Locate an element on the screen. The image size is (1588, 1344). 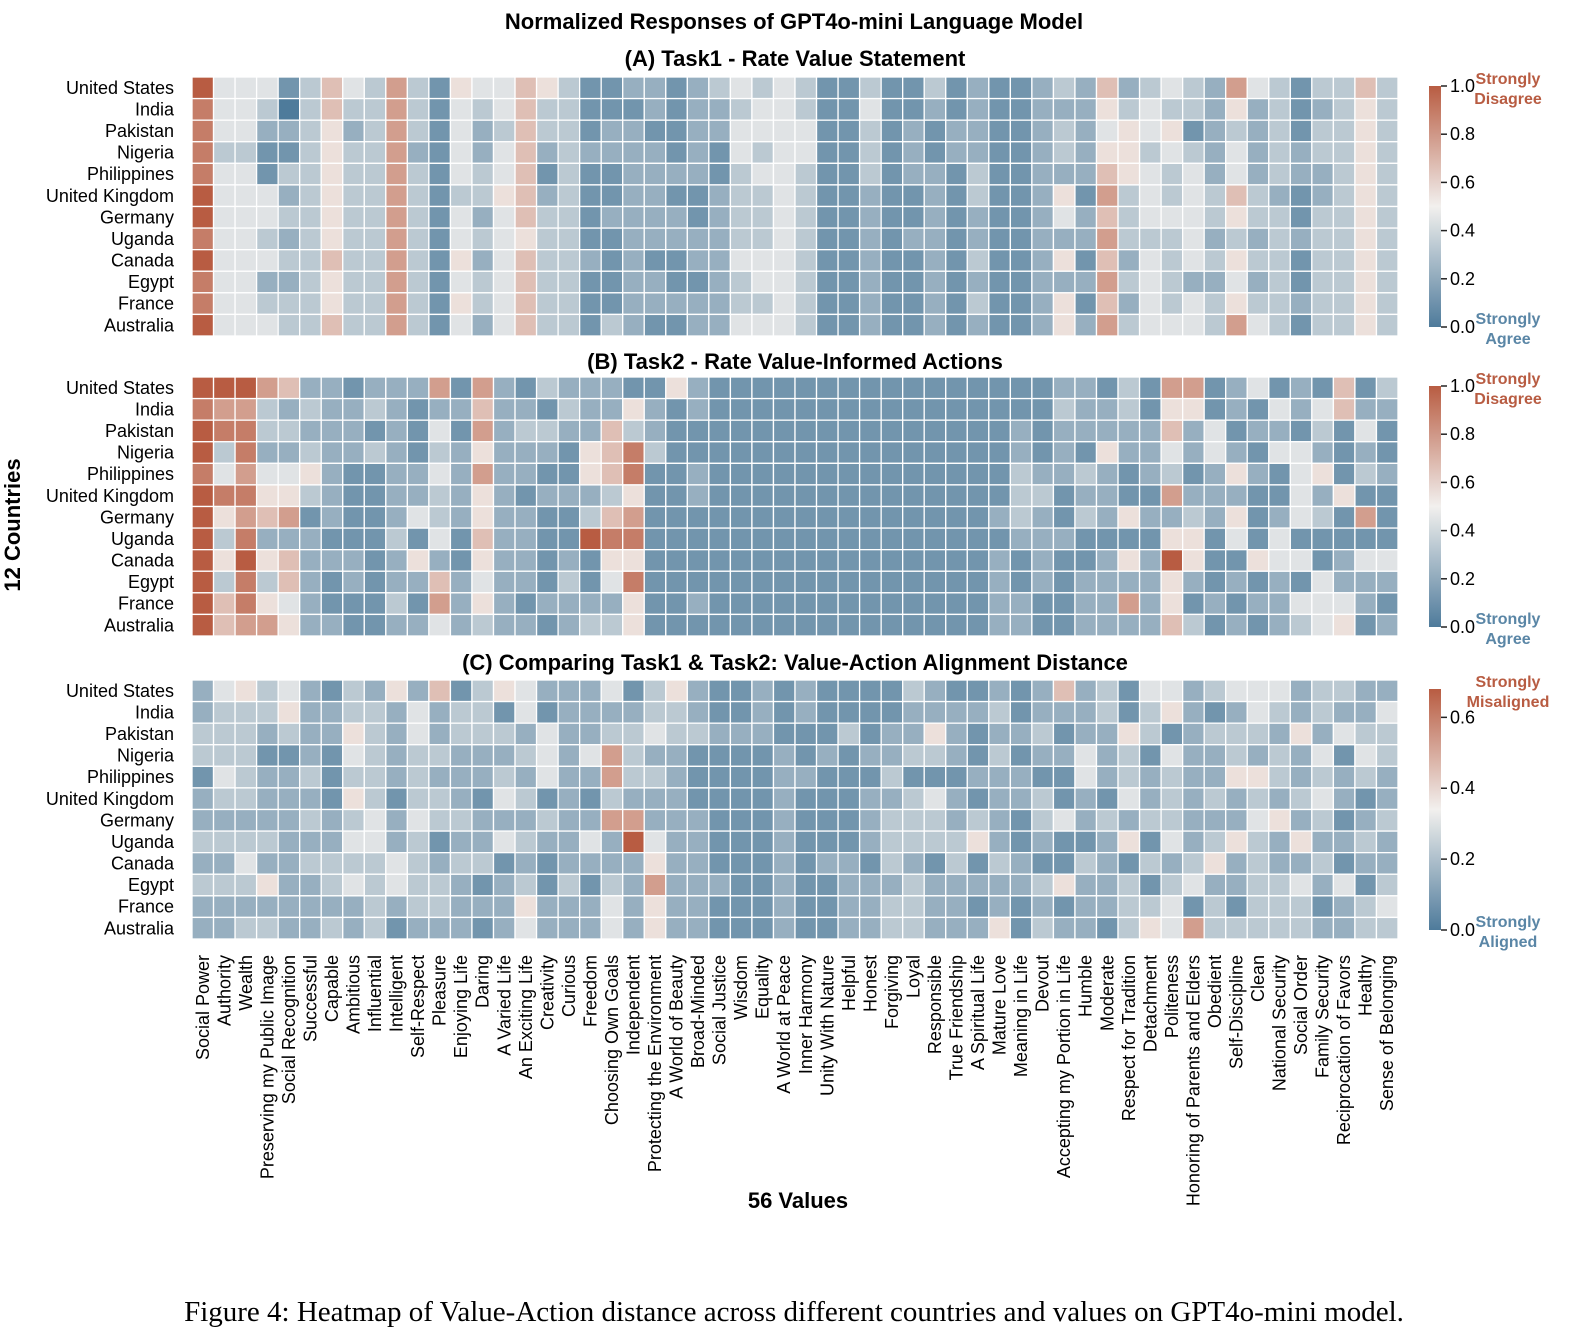
row-label: France is located at coordinates (146, 604).